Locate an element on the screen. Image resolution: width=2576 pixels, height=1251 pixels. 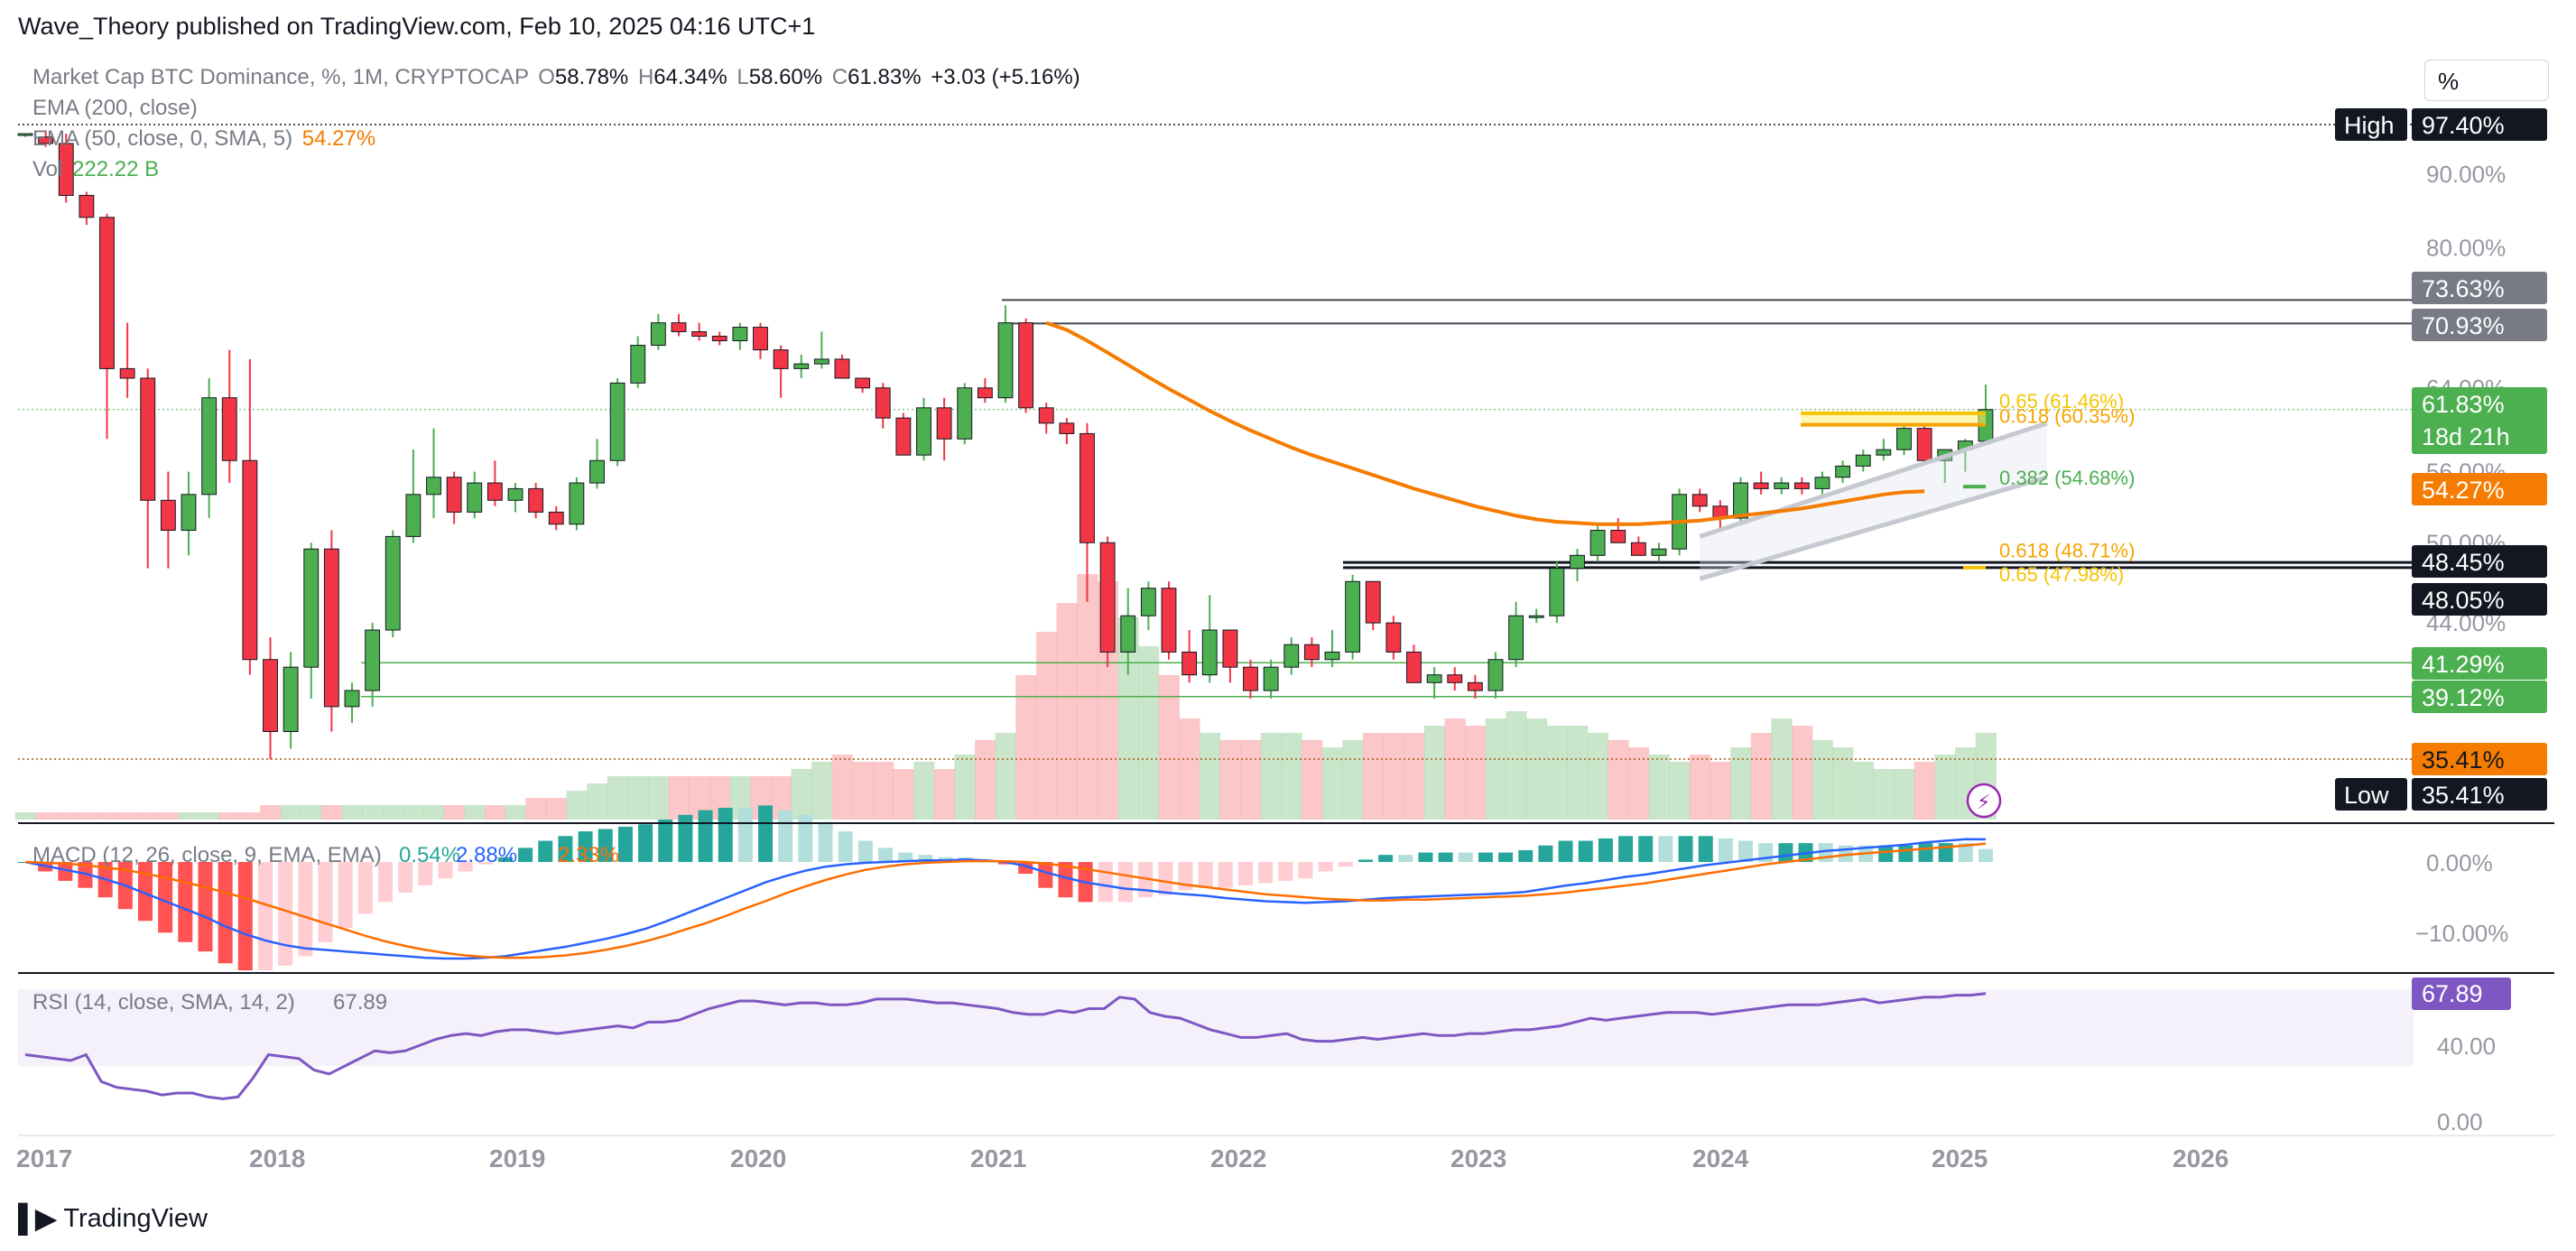
ema50-legend: EMA (50, close, 0, SMA, 5) 54.27% is located at coordinates (203, 139).